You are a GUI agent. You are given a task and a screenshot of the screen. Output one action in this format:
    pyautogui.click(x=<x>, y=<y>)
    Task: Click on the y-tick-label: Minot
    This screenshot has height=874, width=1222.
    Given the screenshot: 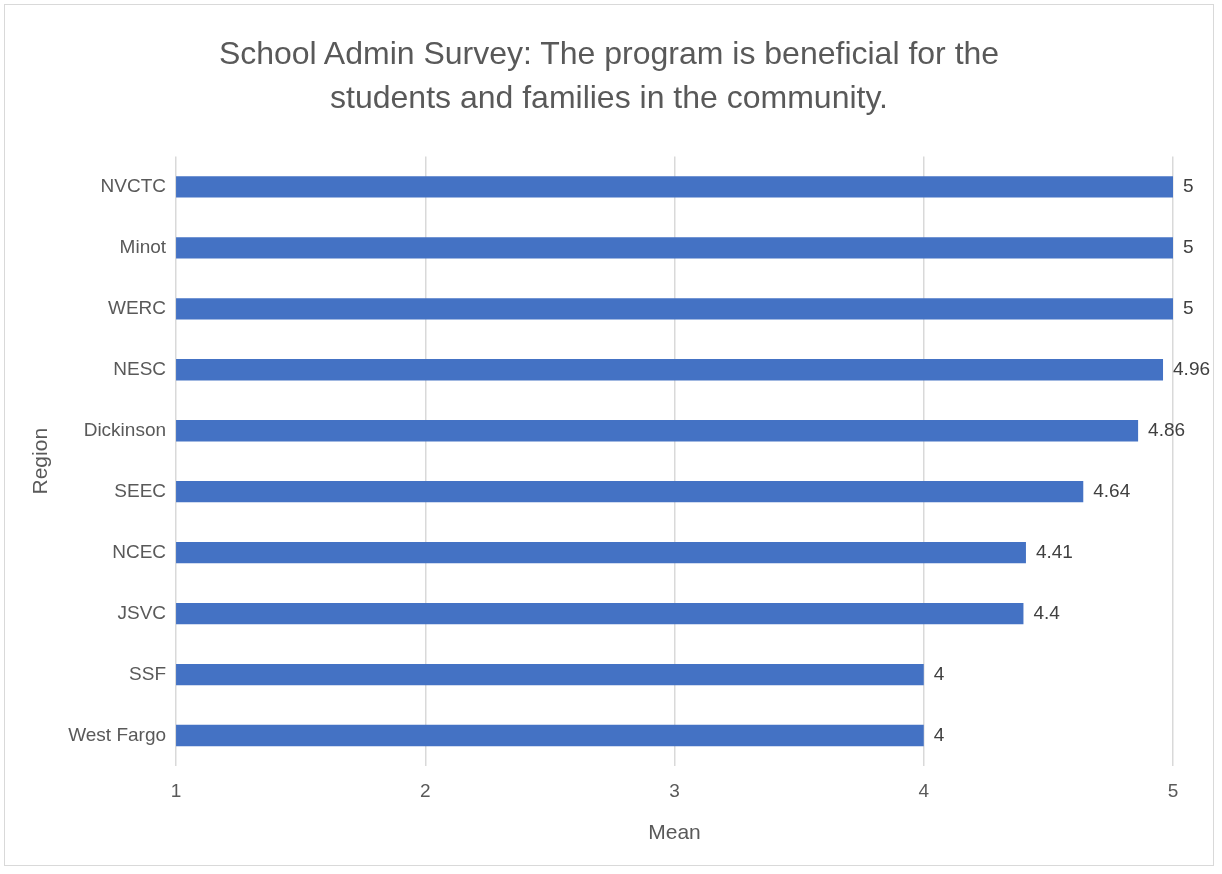 What is the action you would take?
    pyautogui.click(x=143, y=247)
    